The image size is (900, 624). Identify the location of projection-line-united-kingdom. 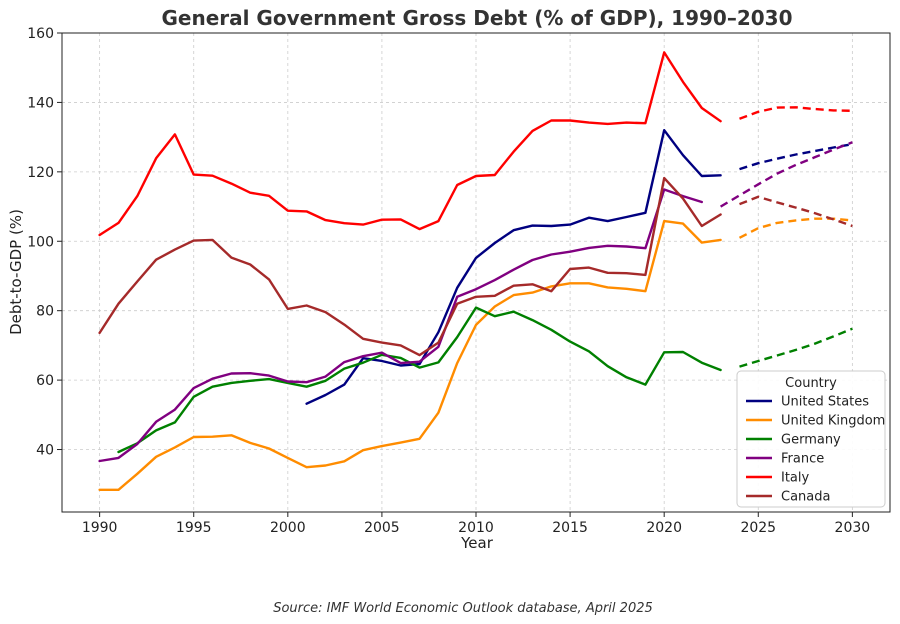
(795, 228).